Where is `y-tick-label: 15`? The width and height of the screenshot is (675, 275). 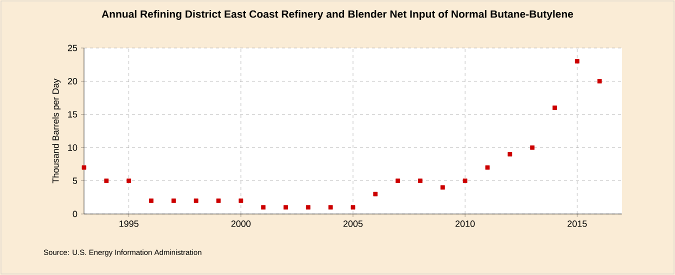 y-tick-label: 15 is located at coordinates (73, 114).